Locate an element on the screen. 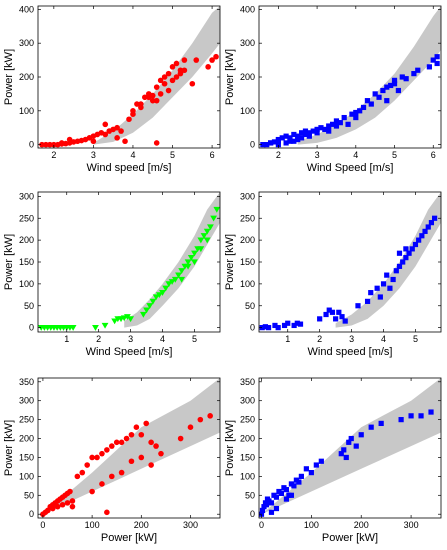  confidence-band is located at coordinates (369, 75).